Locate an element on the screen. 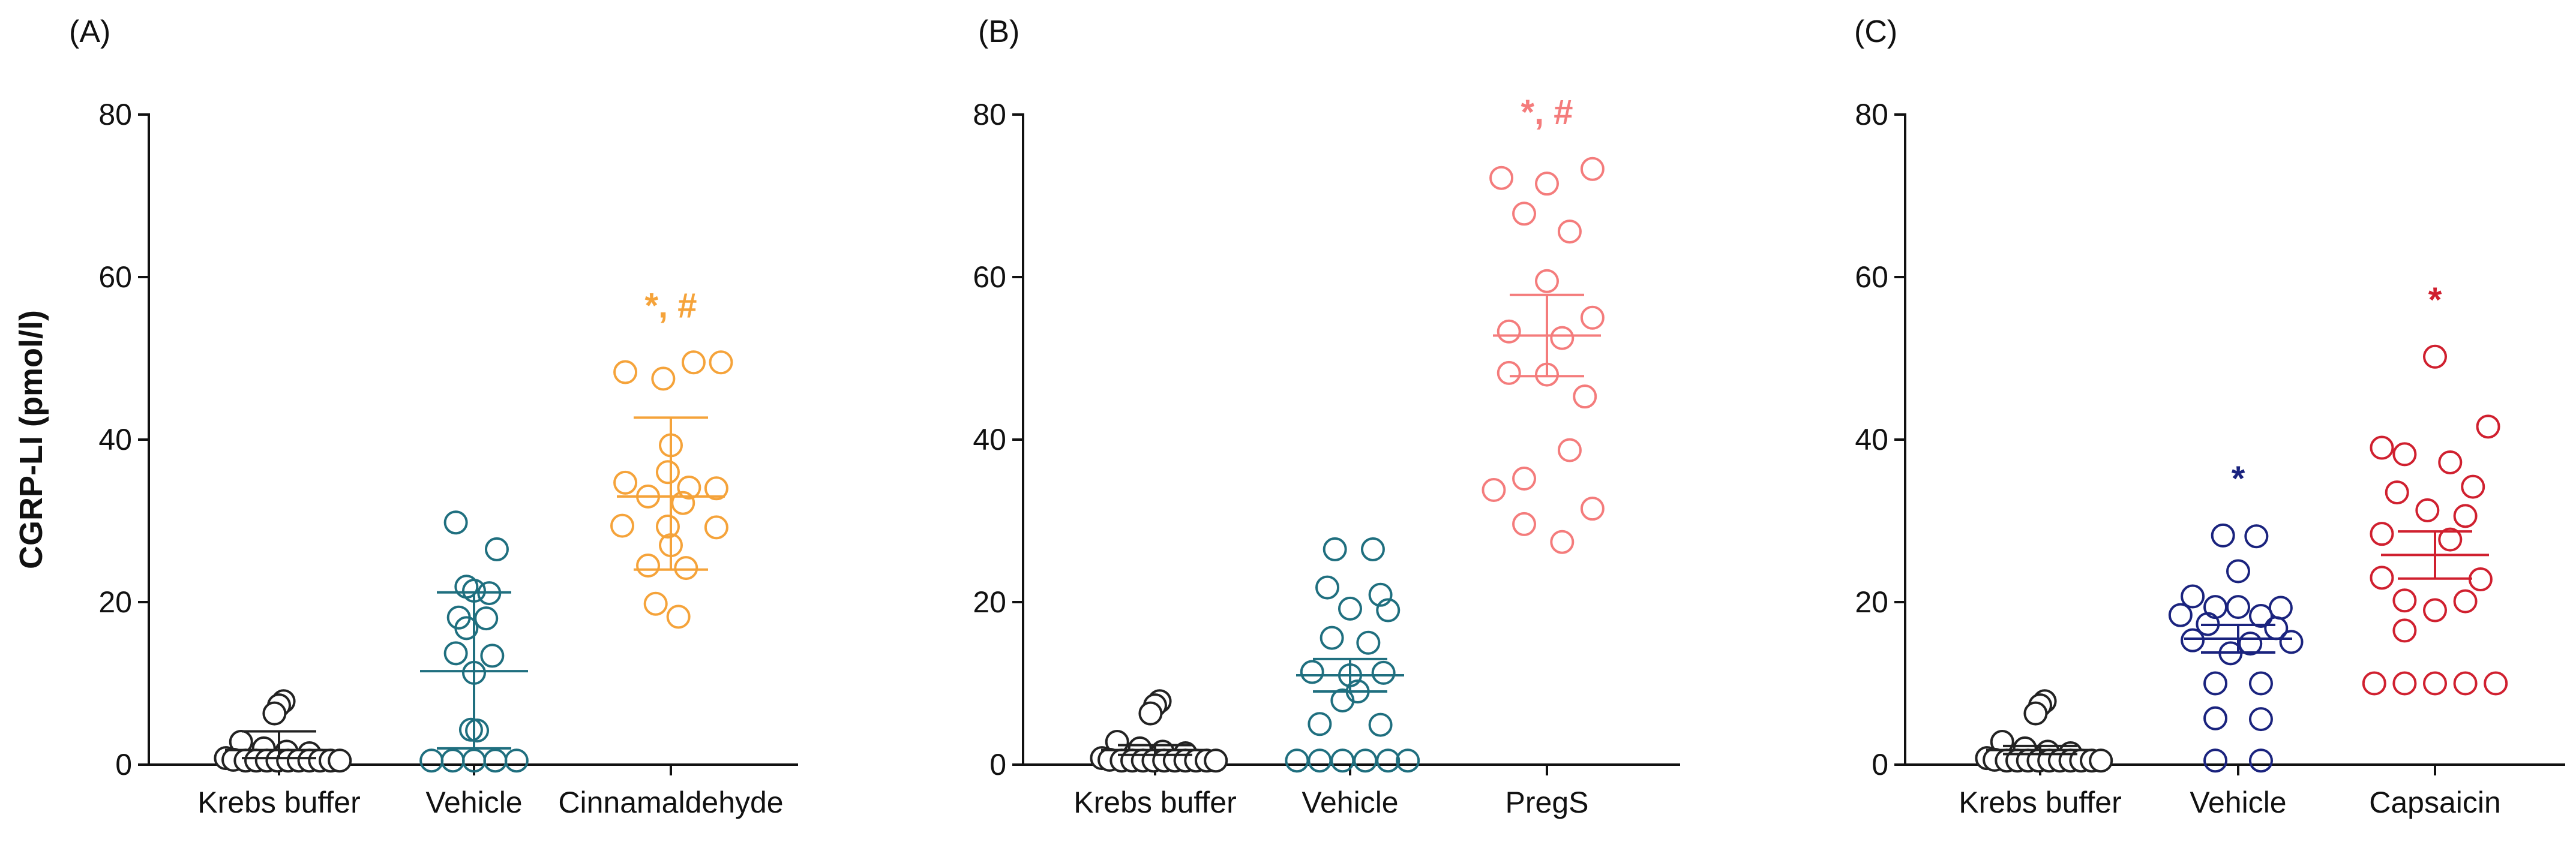 This screenshot has height=842, width=2576. significance-marker: * is located at coordinates (2435, 300).